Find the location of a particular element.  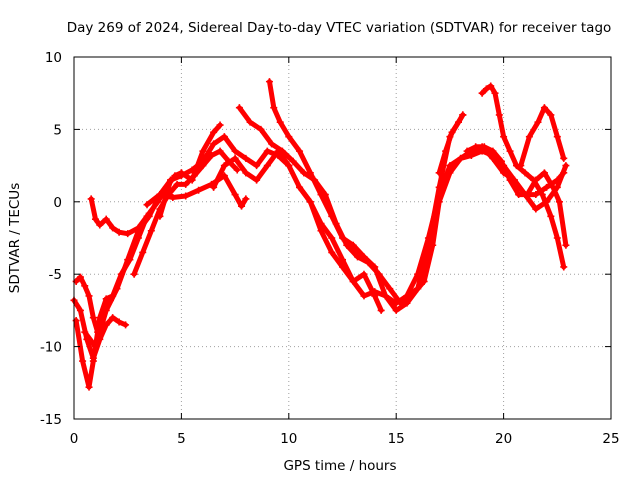

x-tick-label: 0 is located at coordinates (74, 439).